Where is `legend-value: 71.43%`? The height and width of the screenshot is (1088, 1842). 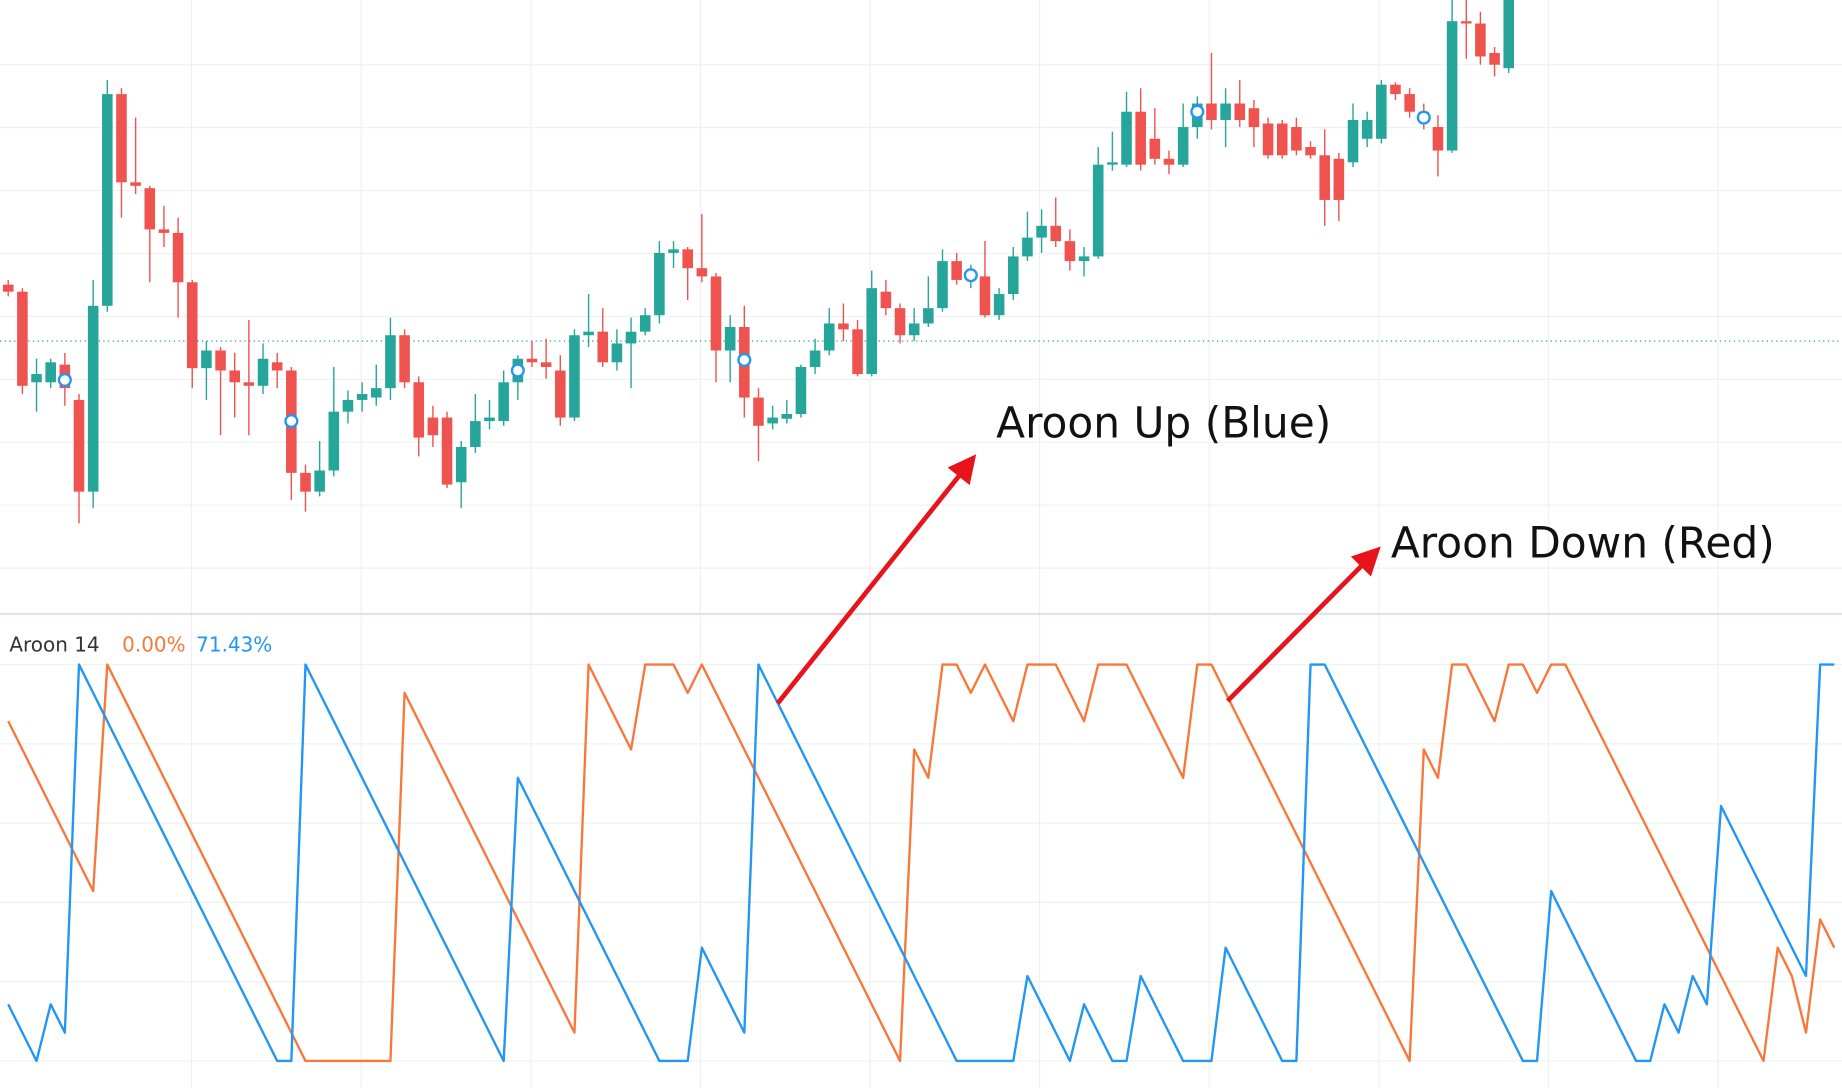 legend-value: 71.43% is located at coordinates (234, 645).